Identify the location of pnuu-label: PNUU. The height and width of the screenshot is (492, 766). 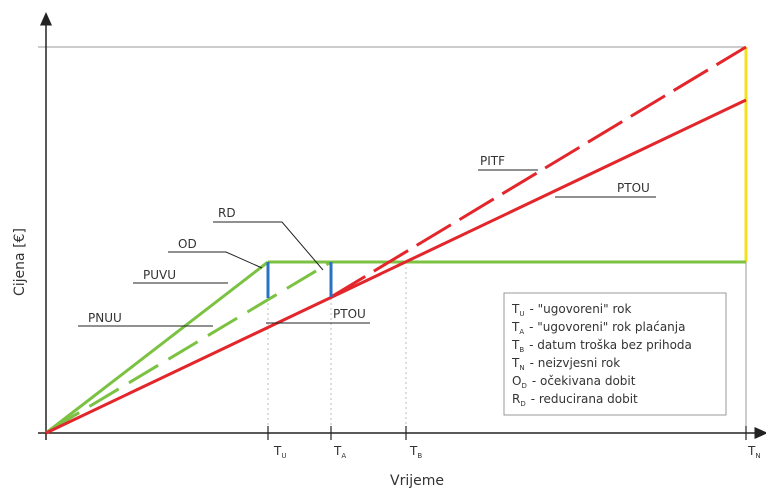
(105, 318).